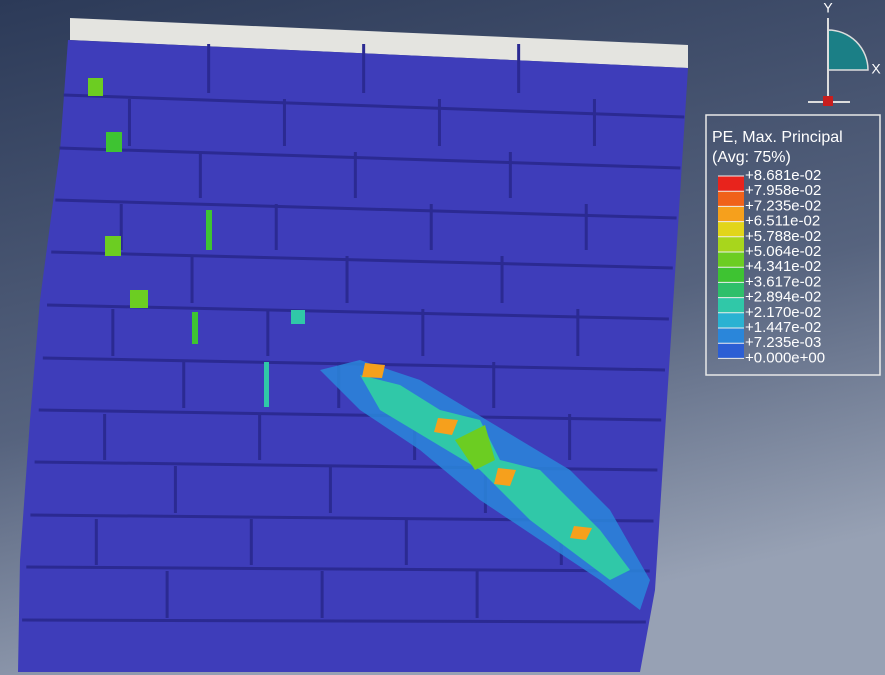 The image size is (885, 675). I want to click on legend-subtitle: (Avg: 75%), so click(751, 157).